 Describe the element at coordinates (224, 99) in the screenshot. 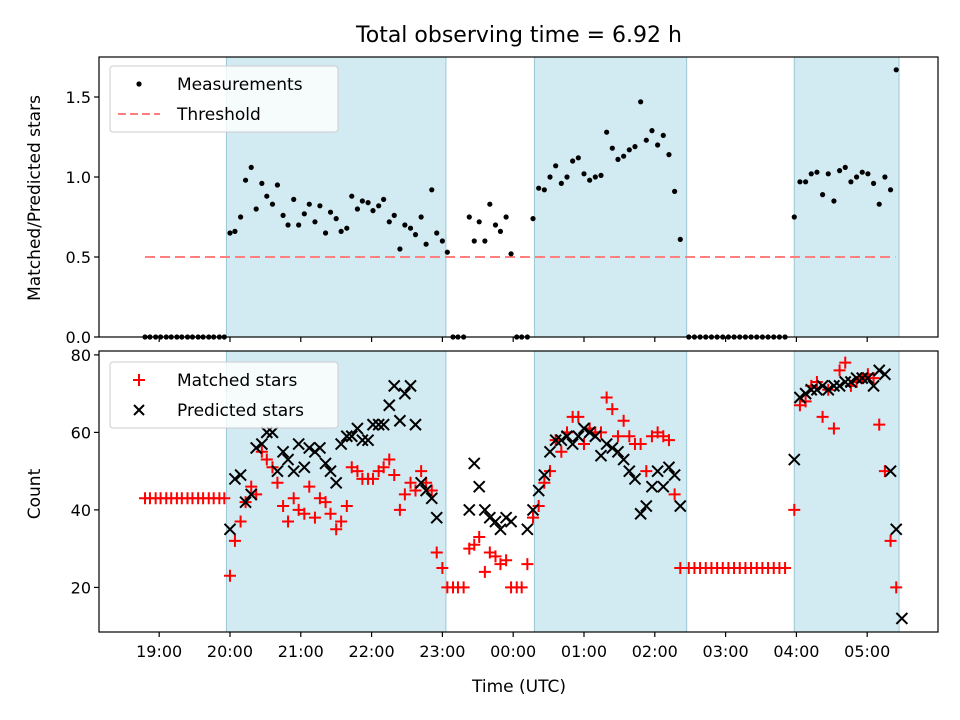

I see `top-legend-box` at that location.